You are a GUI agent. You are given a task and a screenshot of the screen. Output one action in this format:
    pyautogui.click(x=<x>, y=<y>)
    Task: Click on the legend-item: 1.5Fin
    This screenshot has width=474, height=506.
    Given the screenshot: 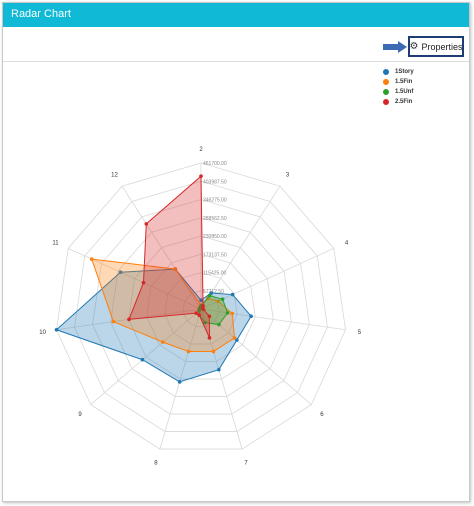 What is the action you would take?
    pyautogui.click(x=398, y=82)
    